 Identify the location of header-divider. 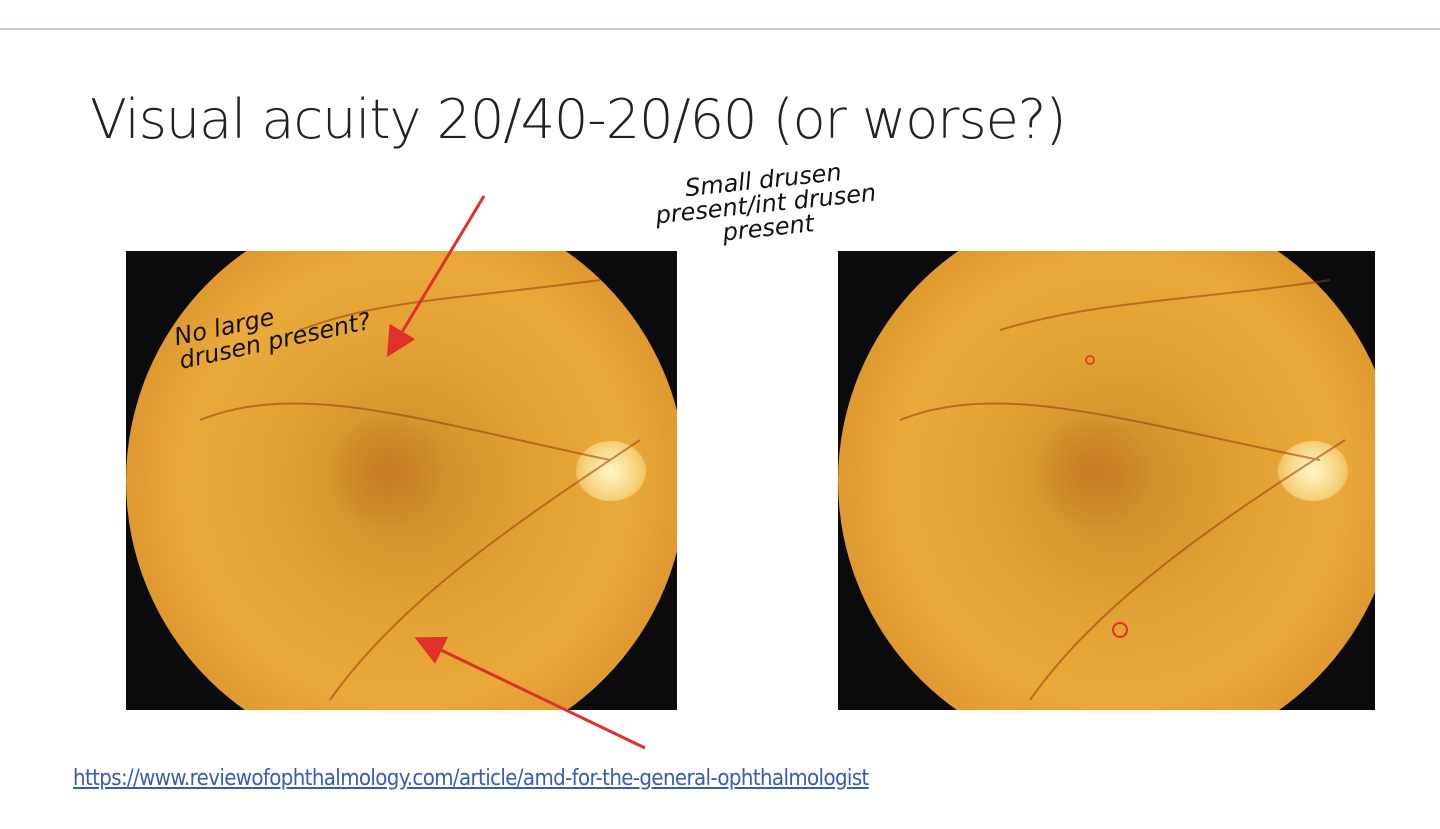
(720, 29).